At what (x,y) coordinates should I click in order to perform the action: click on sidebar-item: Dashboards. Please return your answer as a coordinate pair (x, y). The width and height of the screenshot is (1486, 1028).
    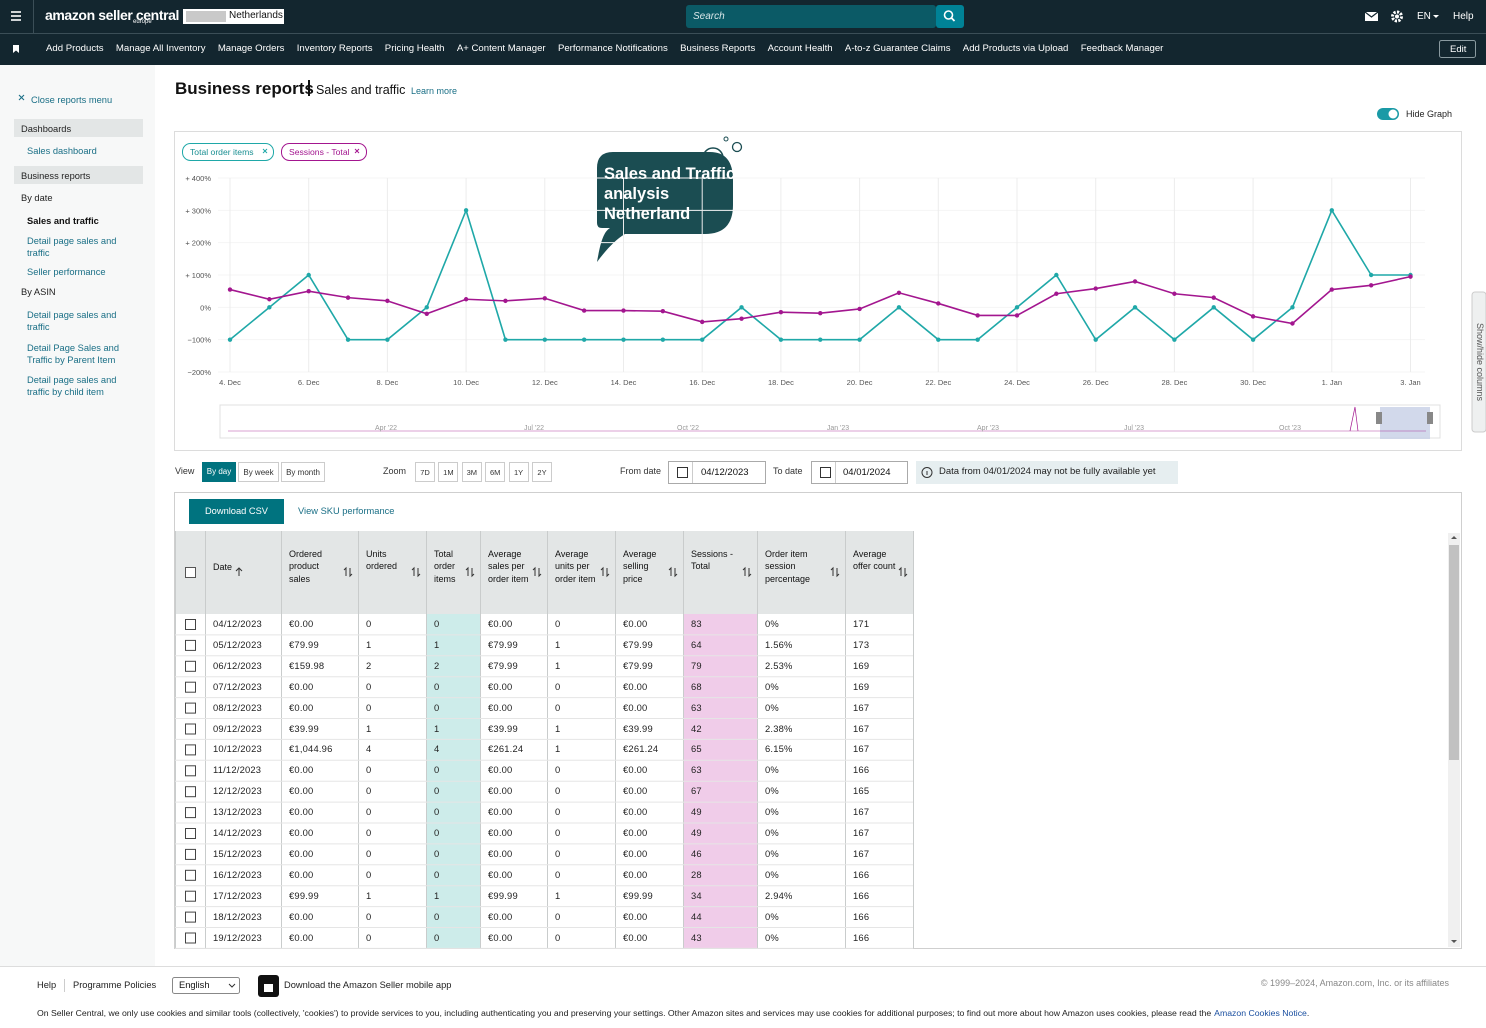
    Looking at the image, I should click on (46, 129).